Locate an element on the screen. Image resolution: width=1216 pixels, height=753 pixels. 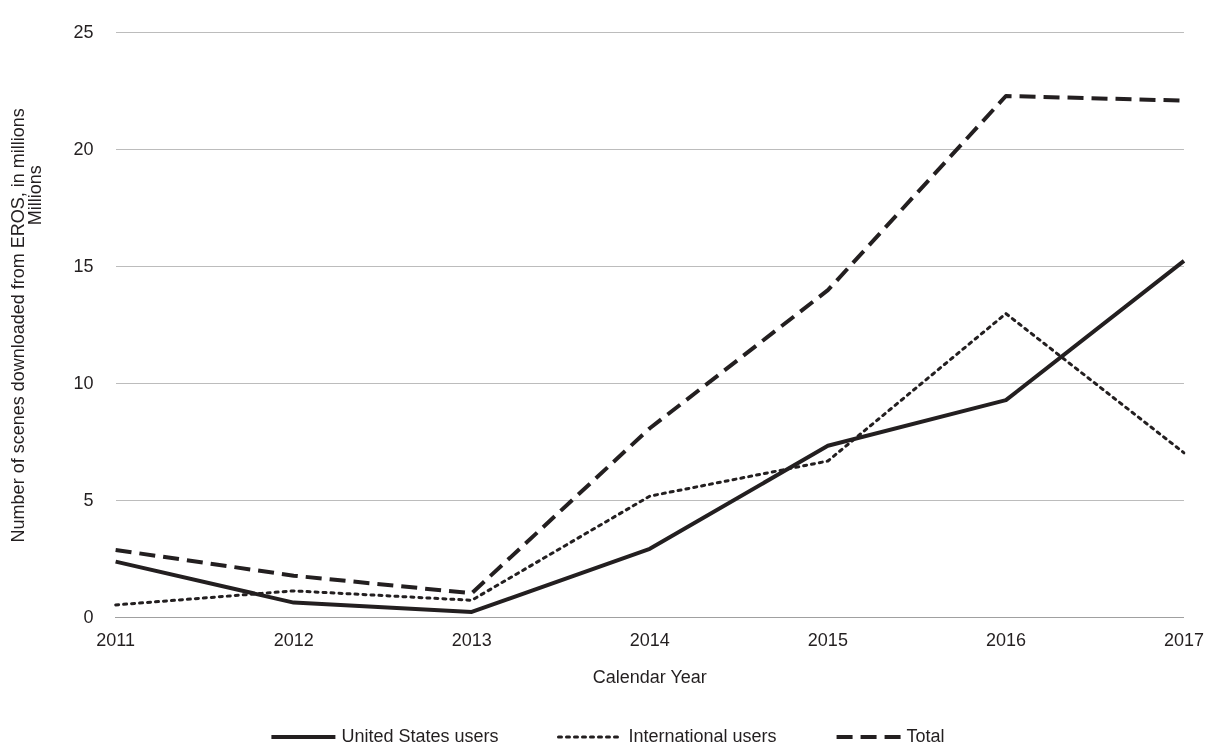
x-axis-title: Calendar Year is located at coordinates (649, 677).